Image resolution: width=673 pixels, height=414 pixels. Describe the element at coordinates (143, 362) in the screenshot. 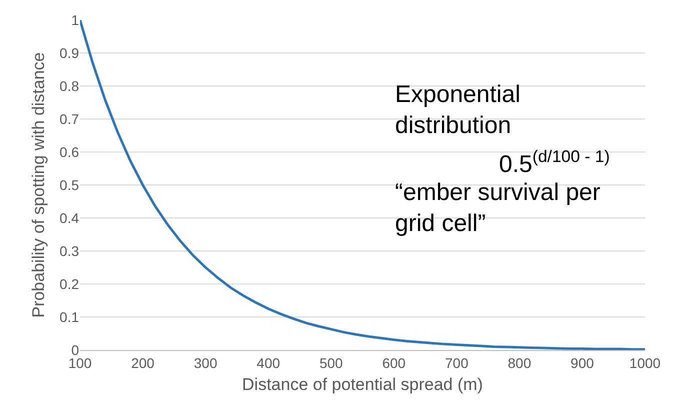

I see `x-tick-label: 200` at that location.